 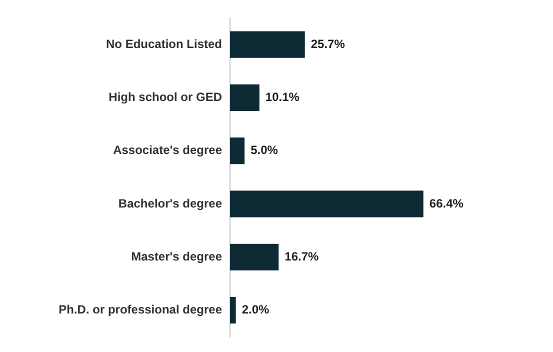 What do you see at coordinates (167, 150) in the screenshot?
I see `y-tick-label: Associate's degree` at bounding box center [167, 150].